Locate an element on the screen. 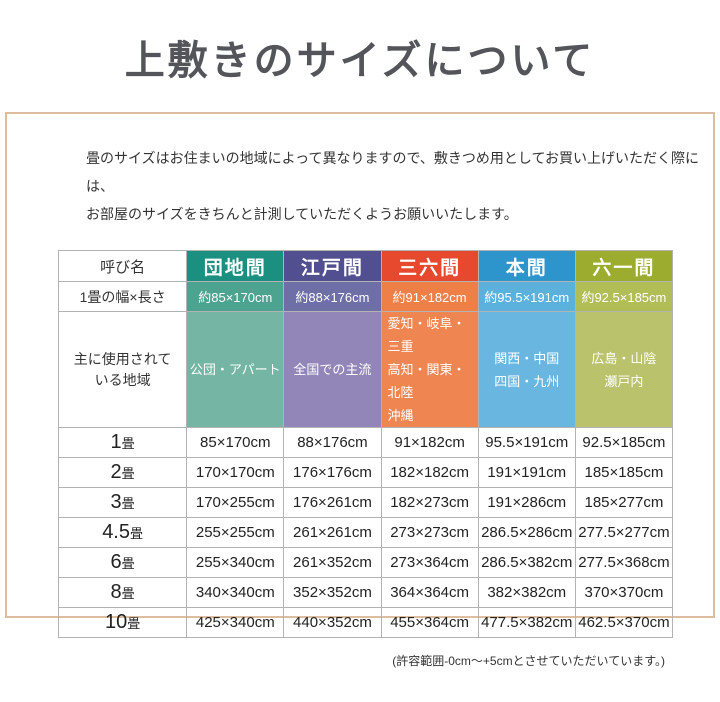 This screenshot has height=702, width=720. row-label-cell: 8畳 is located at coordinates (122, 592).